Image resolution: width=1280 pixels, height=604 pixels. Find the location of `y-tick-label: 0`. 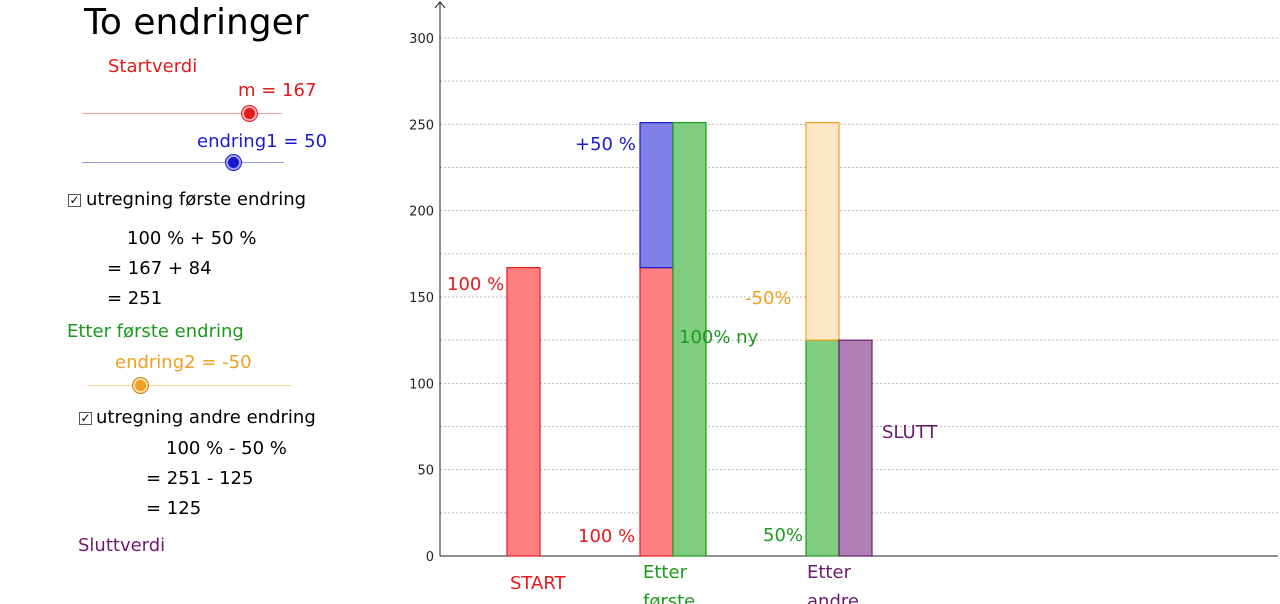

y-tick-label: 0 is located at coordinates (430, 557).